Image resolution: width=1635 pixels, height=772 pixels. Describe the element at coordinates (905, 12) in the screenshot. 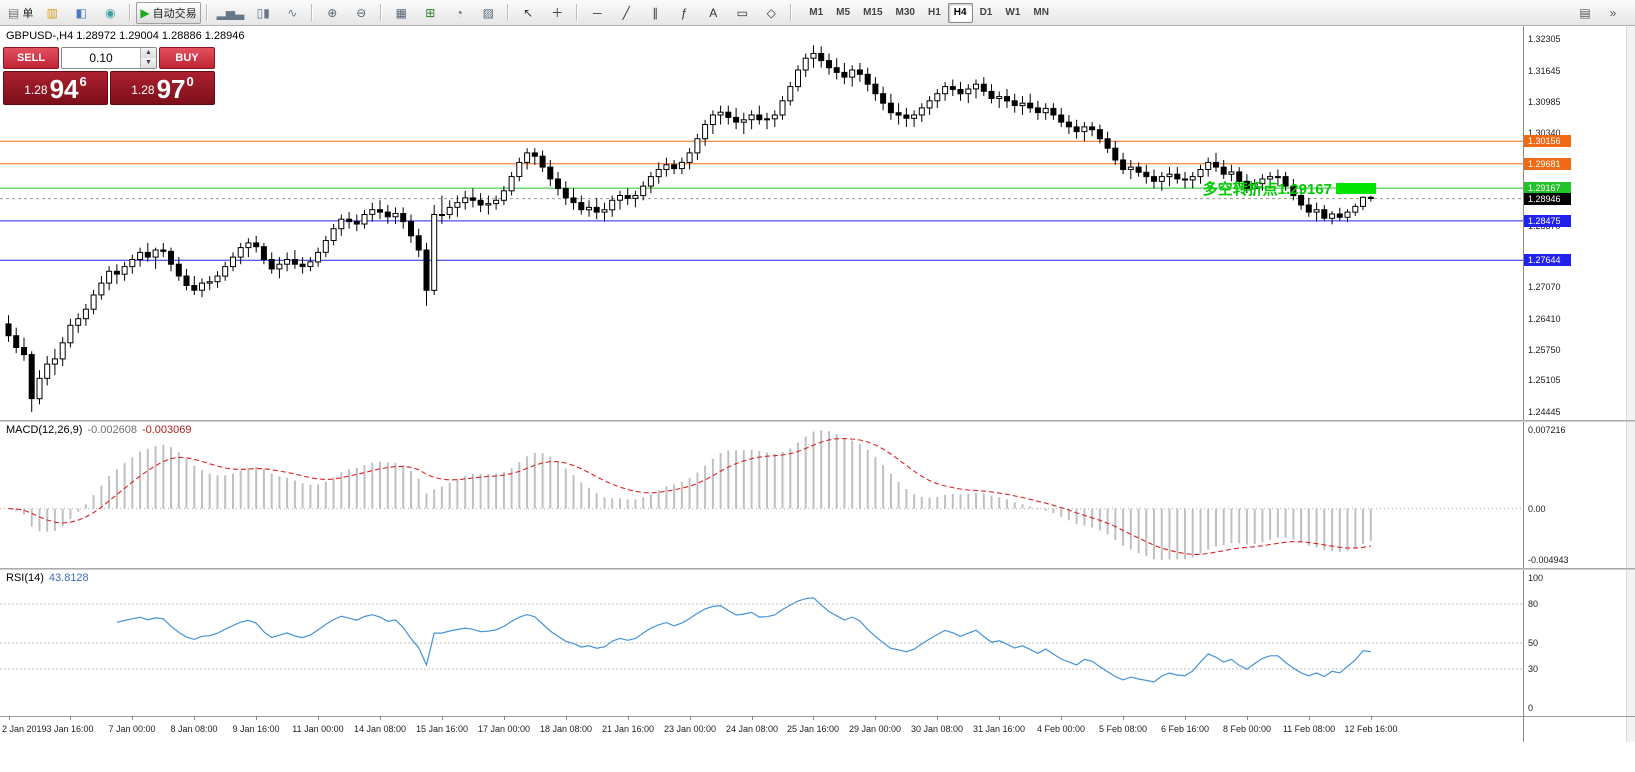

I see `tf-button-m30: M30` at that location.